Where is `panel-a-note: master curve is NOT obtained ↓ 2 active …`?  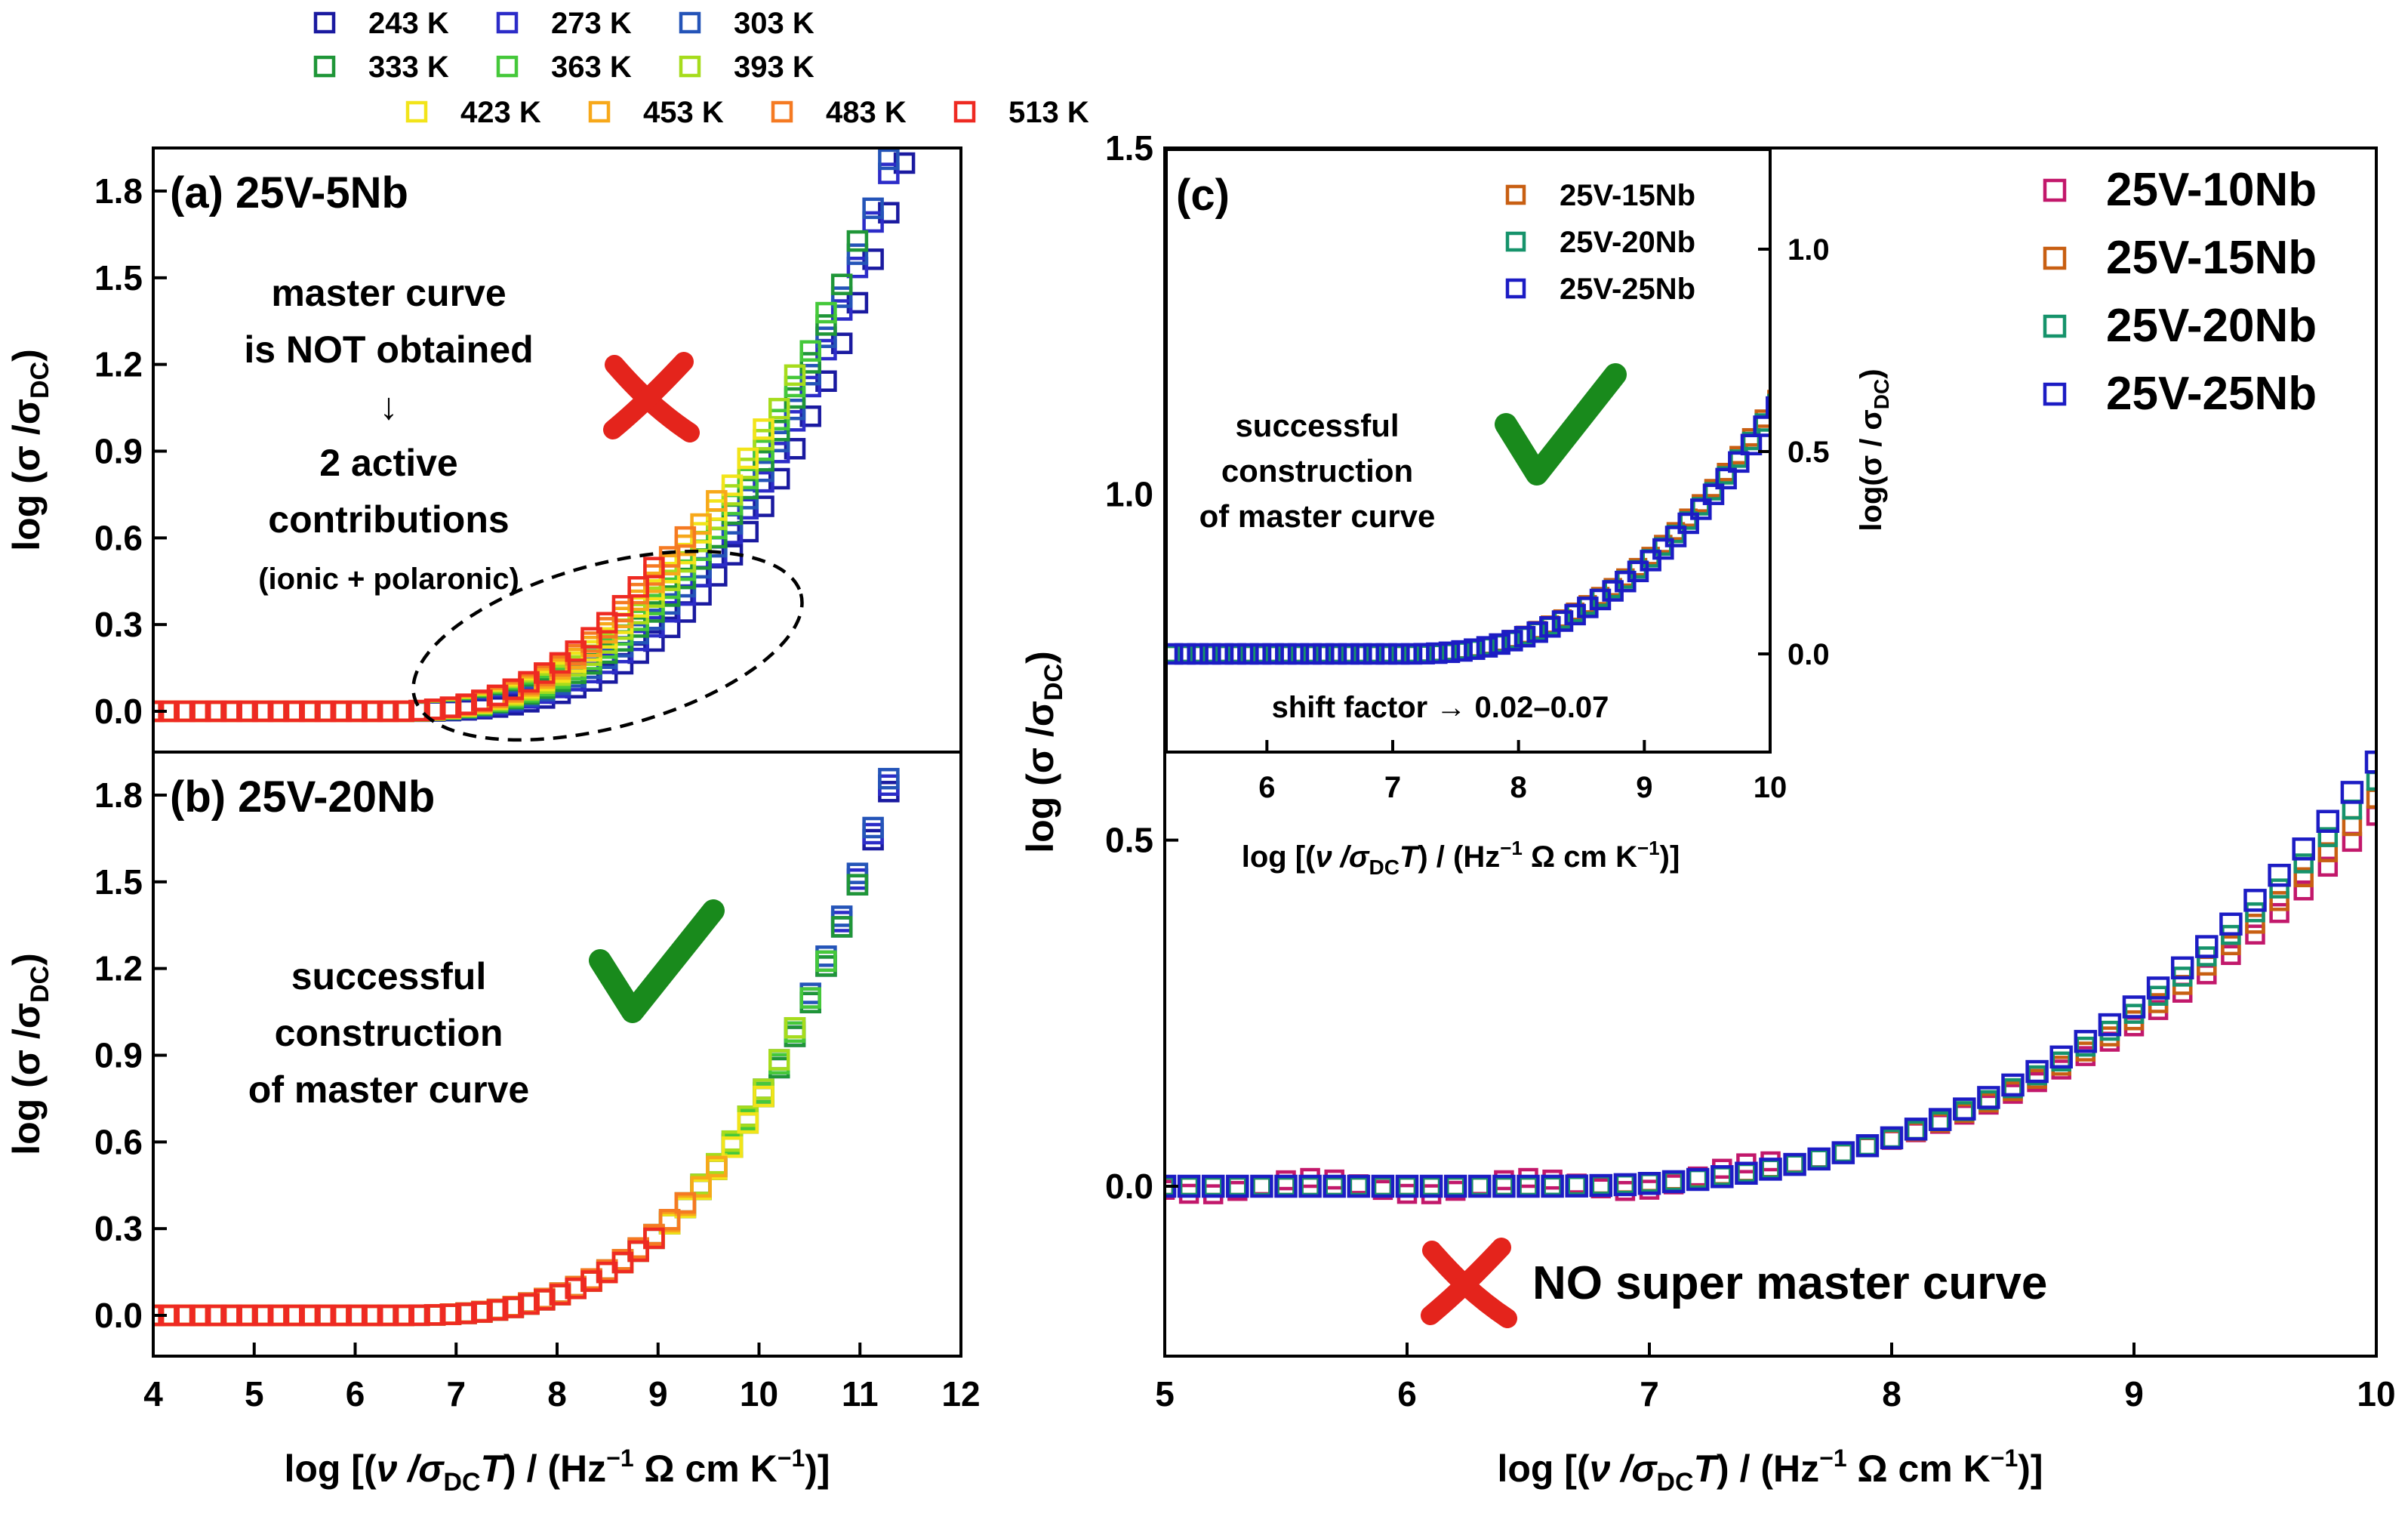
panel-a-note: master curve is NOT obtained ↓ 2 active … is located at coordinates (388, 434).